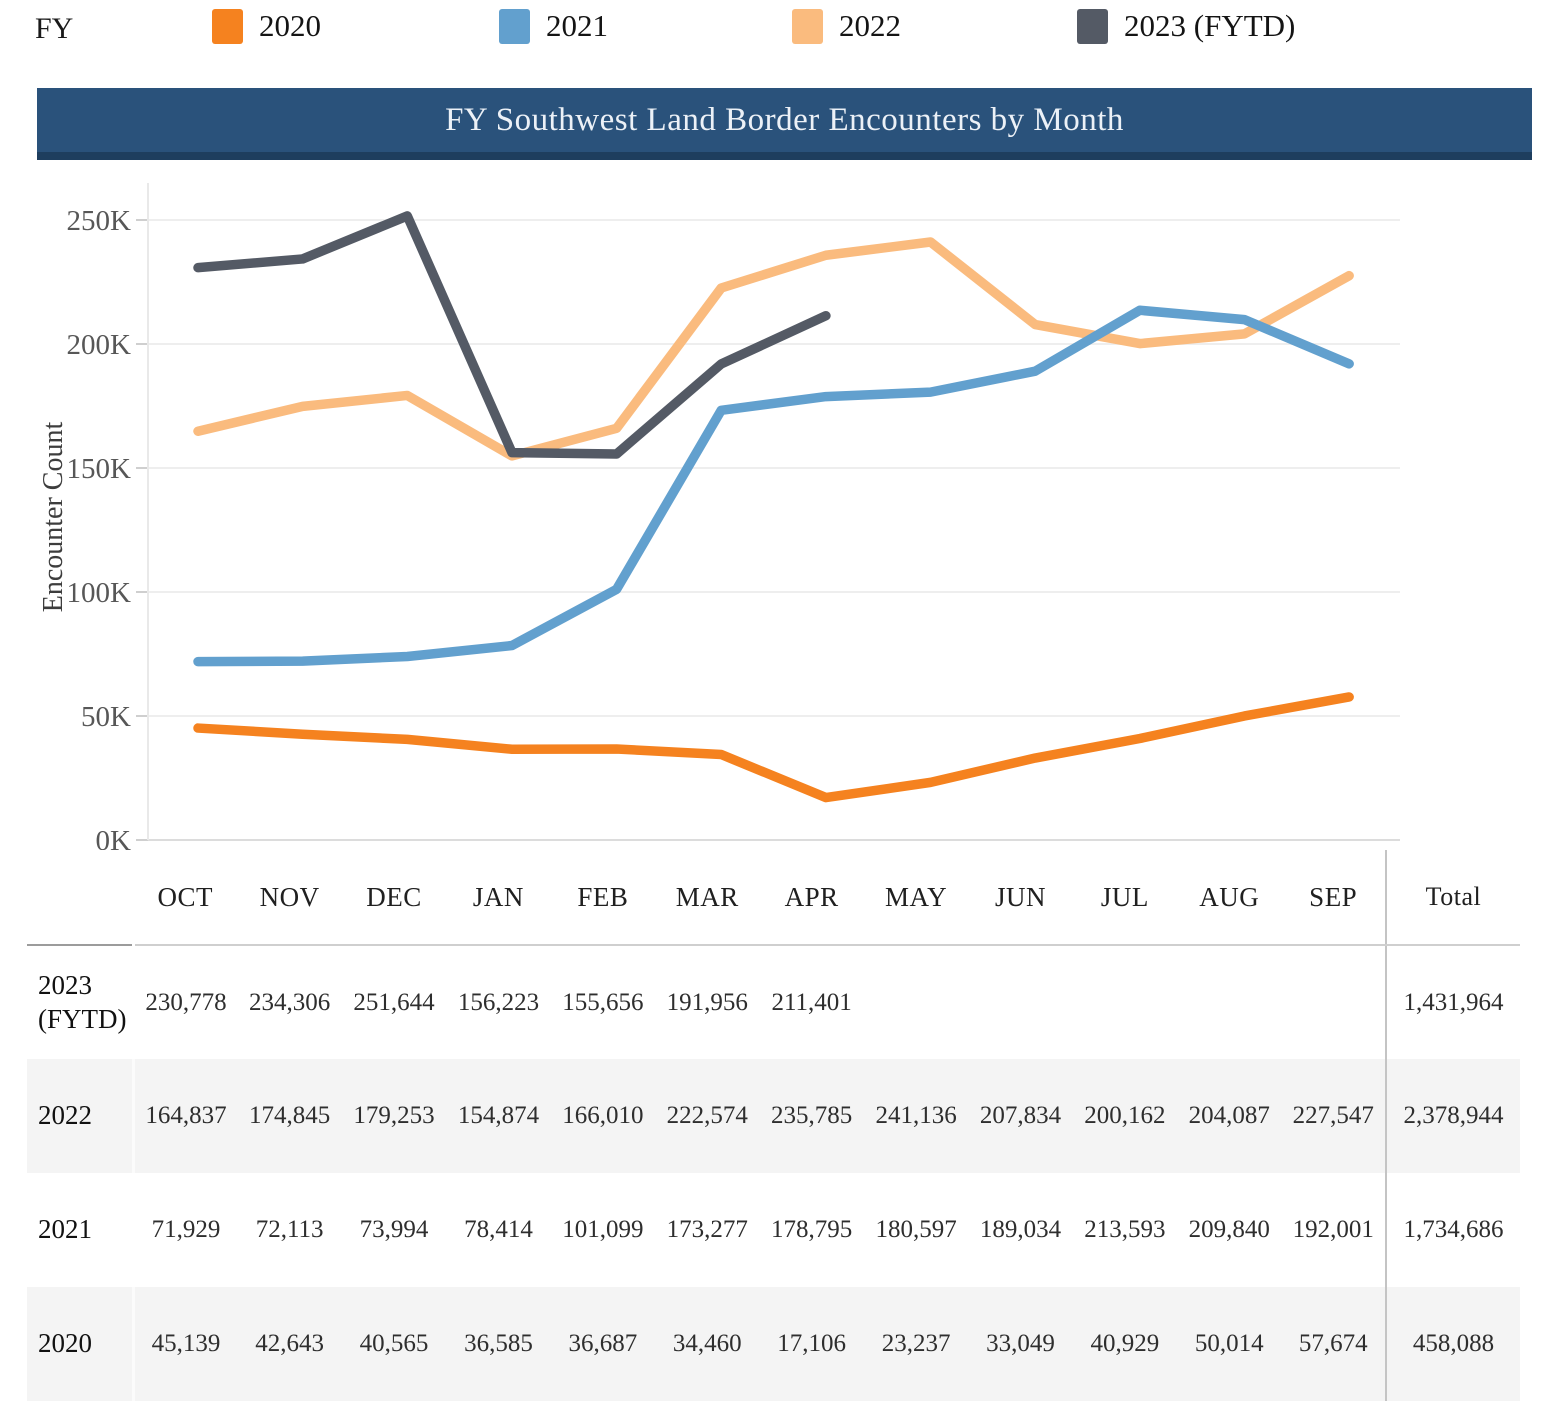 The image size is (1546, 1402). I want to click on legend-item-label: 2020, so click(290, 25).